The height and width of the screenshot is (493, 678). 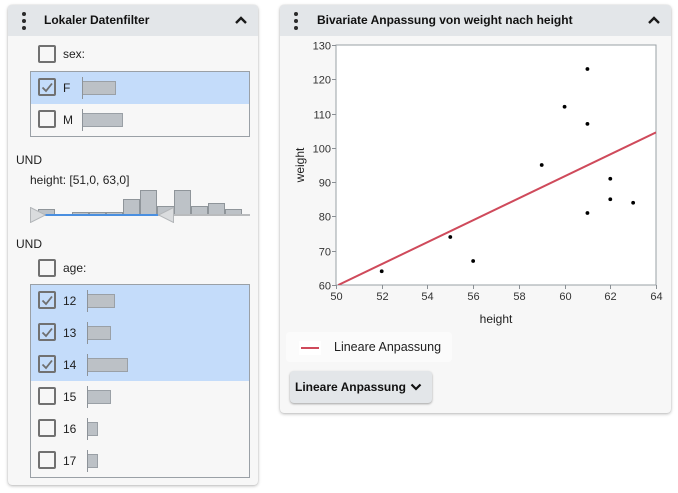 What do you see at coordinates (140, 397) in the screenshot?
I see `list-item-age-15: 15` at bounding box center [140, 397].